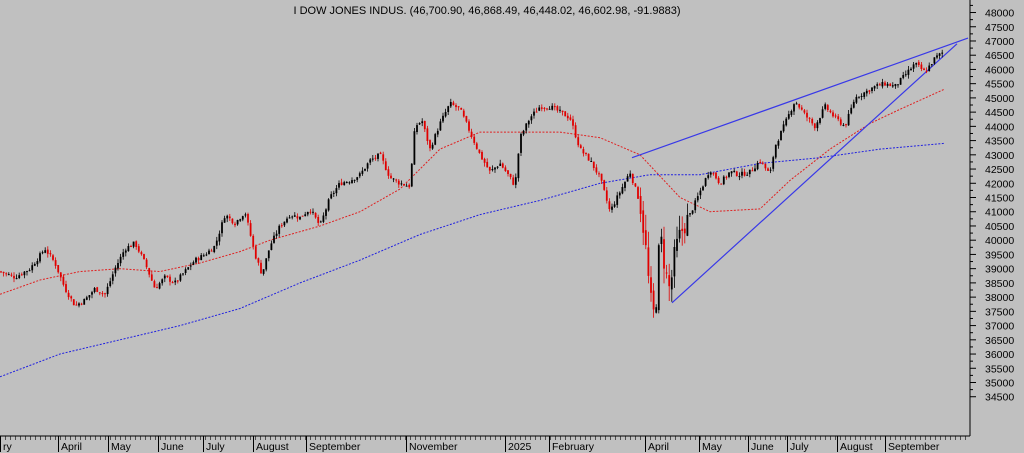  Describe the element at coordinates (999, 355) in the screenshot. I see `y-tick-label: 36000` at that location.